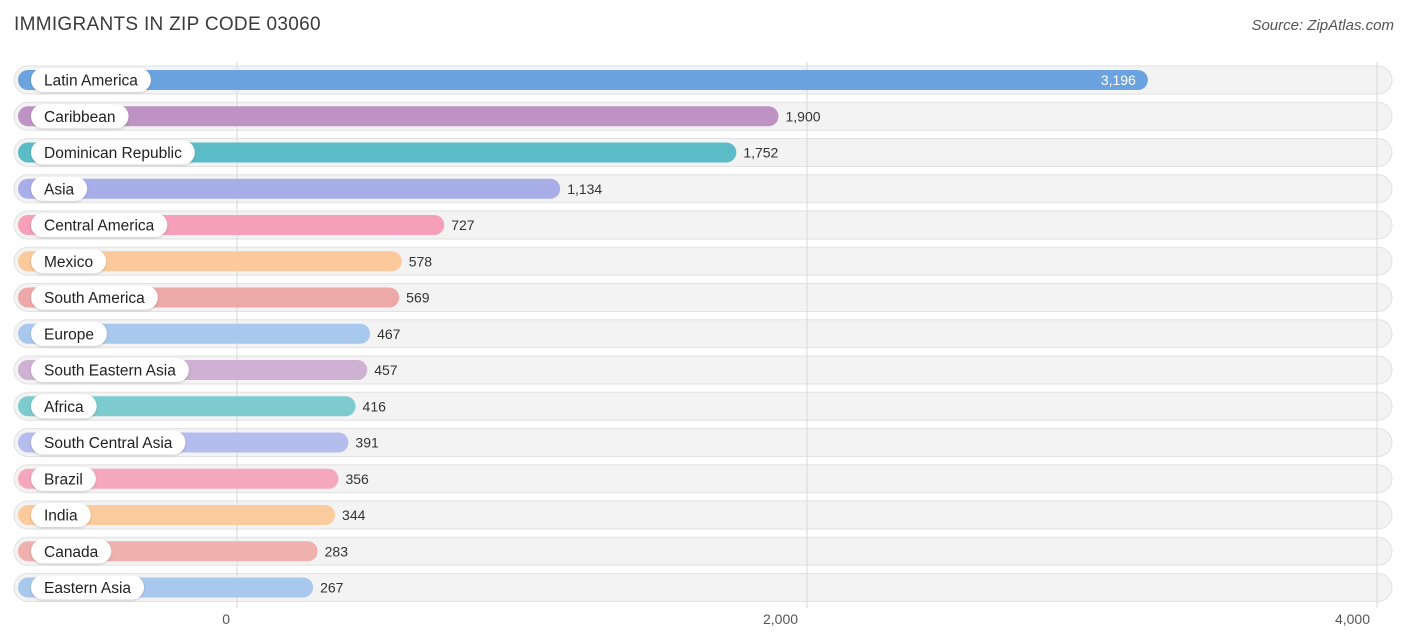 The width and height of the screenshot is (1406, 643). What do you see at coordinates (1352, 619) in the screenshot?
I see `x-tick-label: 4,000` at bounding box center [1352, 619].